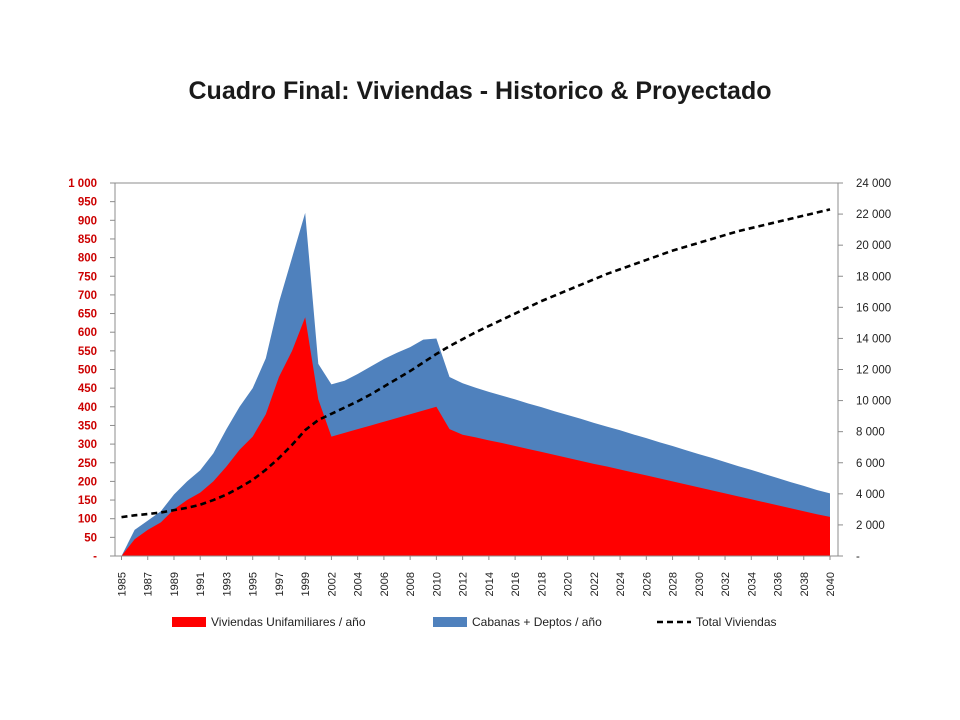 Image resolution: width=960 pixels, height=720 pixels. Describe the element at coordinates (870, 464) in the screenshot. I see `y-right-tick-label: 6 000` at that location.